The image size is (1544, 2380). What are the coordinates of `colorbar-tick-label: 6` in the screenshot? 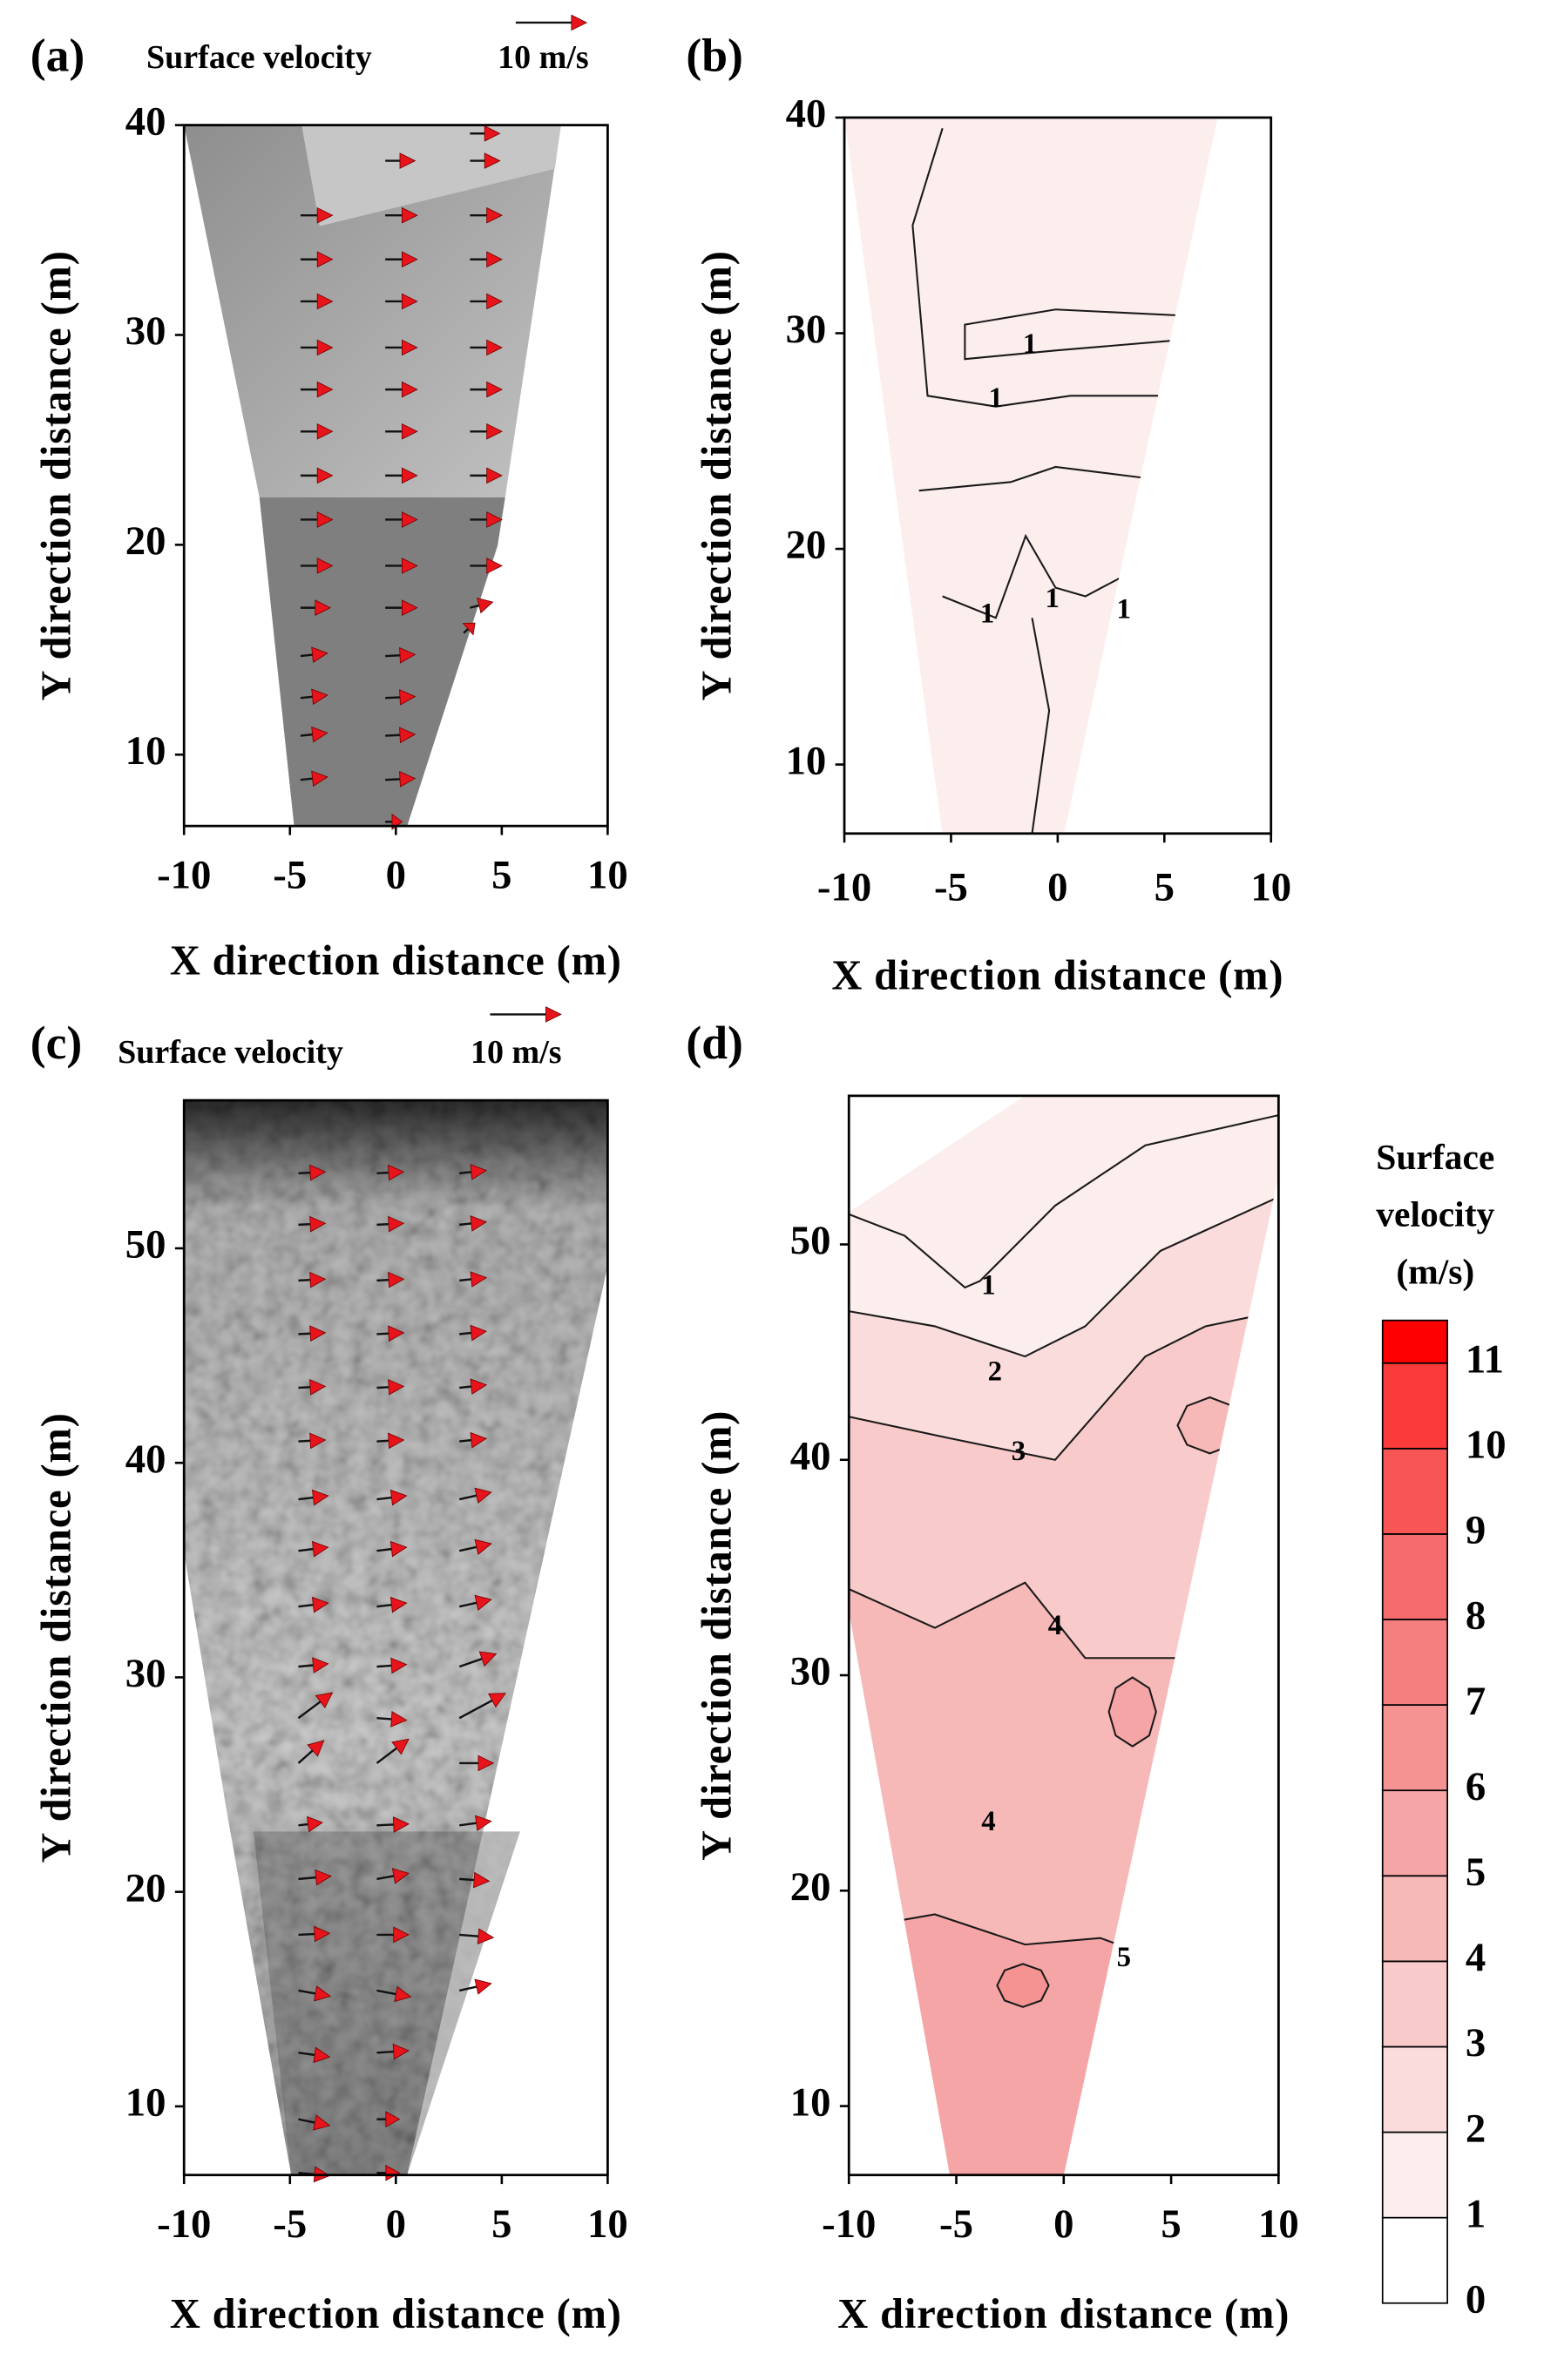 It's located at (1476, 1786).